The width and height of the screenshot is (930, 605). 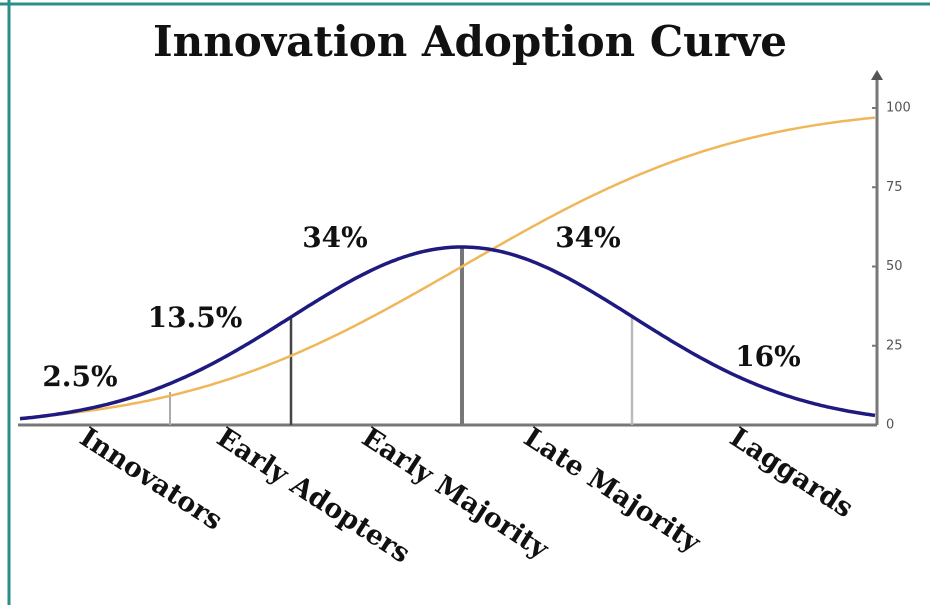 I want to click on value-label: 16%, so click(x=768, y=356).